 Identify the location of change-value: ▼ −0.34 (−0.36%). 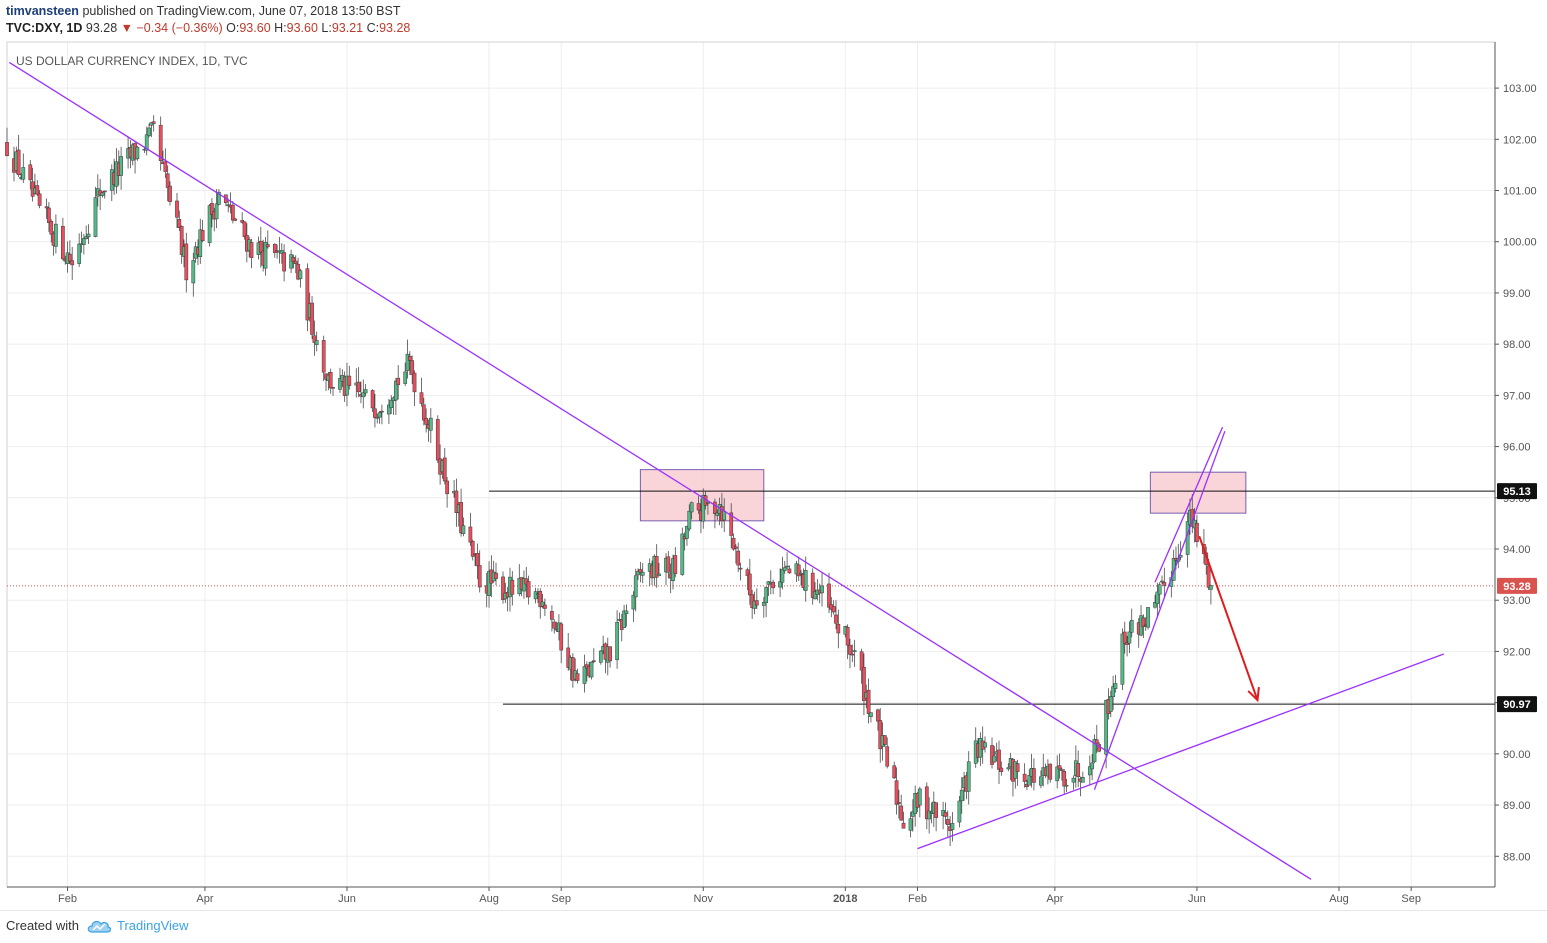
(171, 28).